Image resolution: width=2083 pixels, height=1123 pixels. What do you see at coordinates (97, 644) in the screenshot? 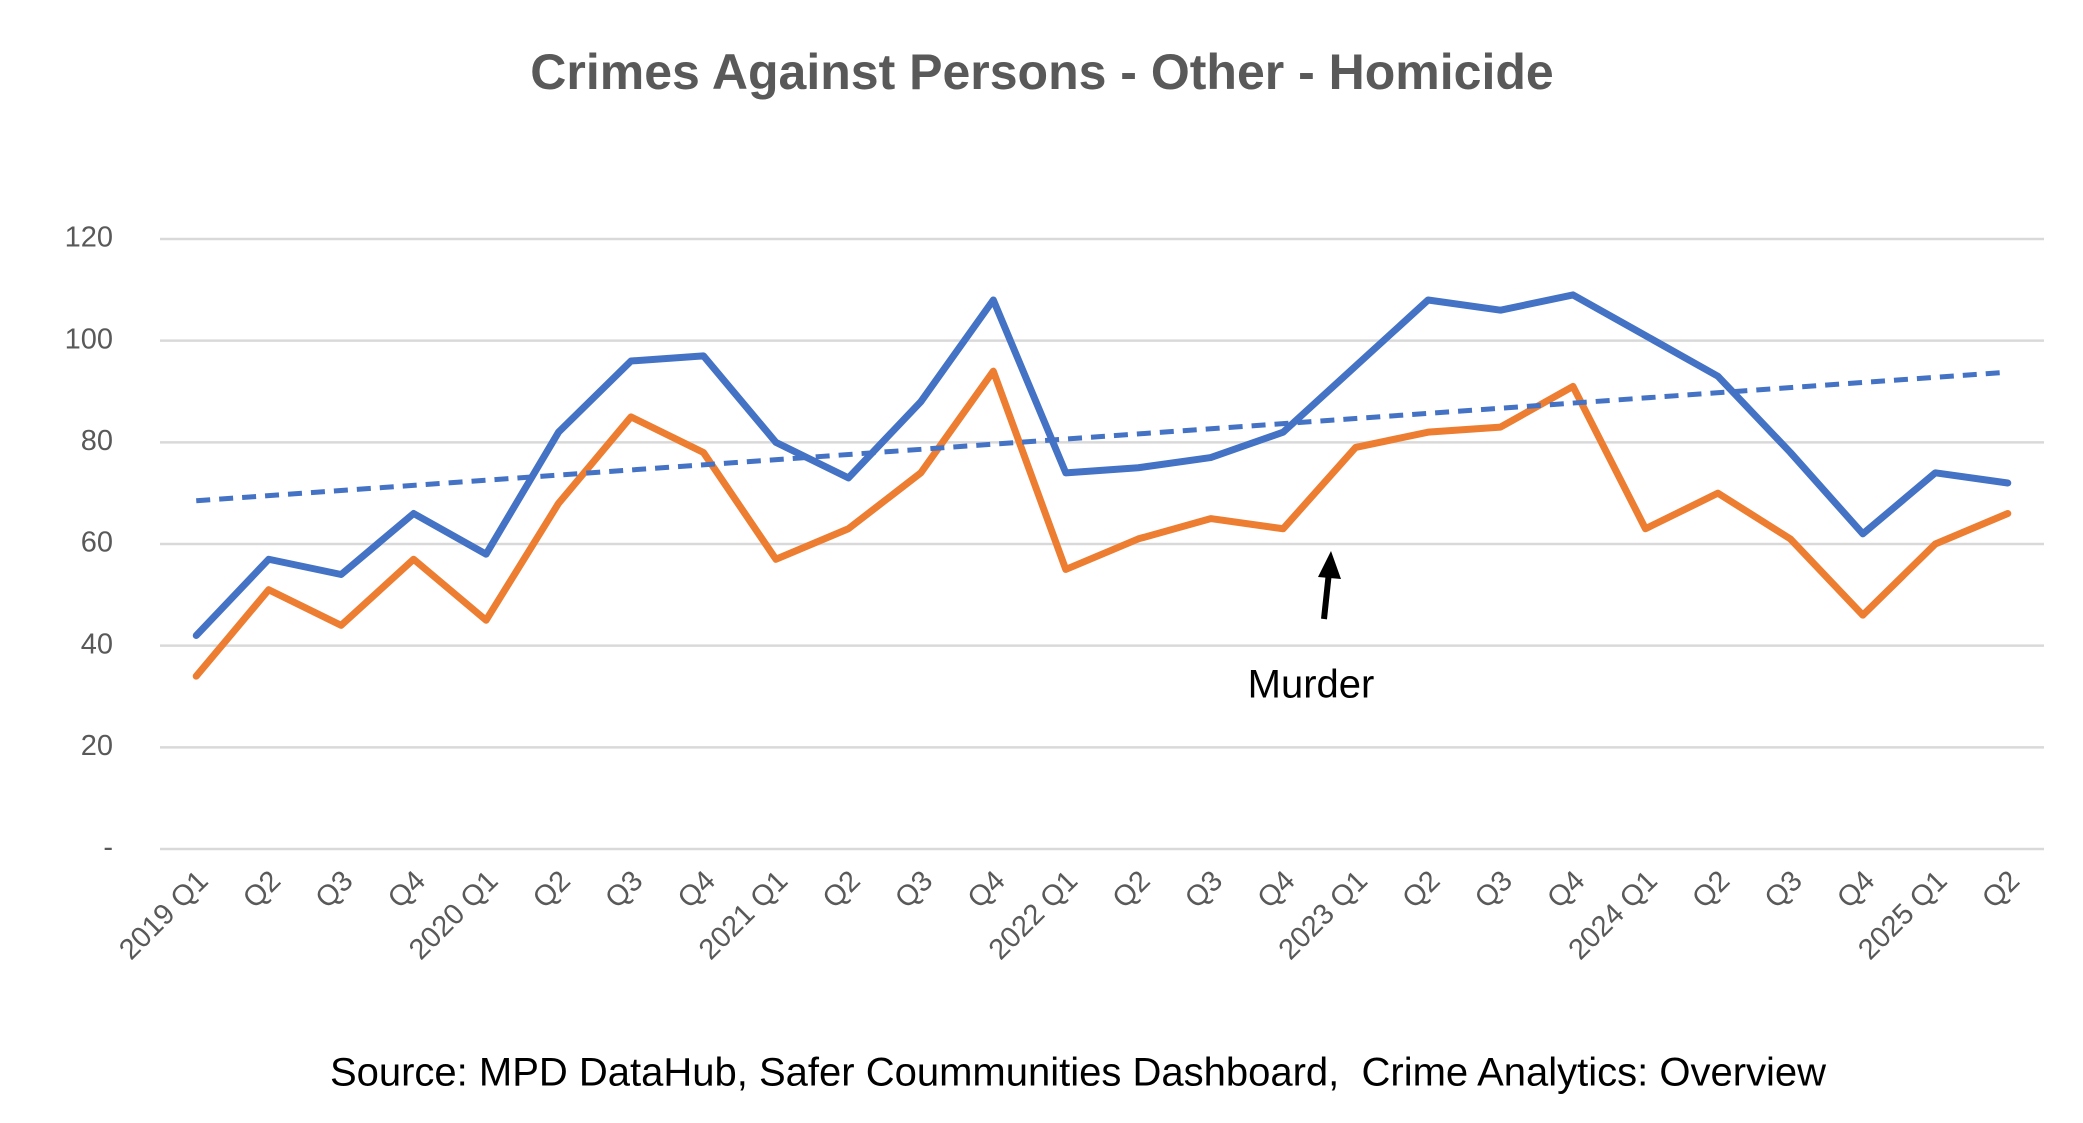
I see `y-tick-label: 40` at bounding box center [97, 644].